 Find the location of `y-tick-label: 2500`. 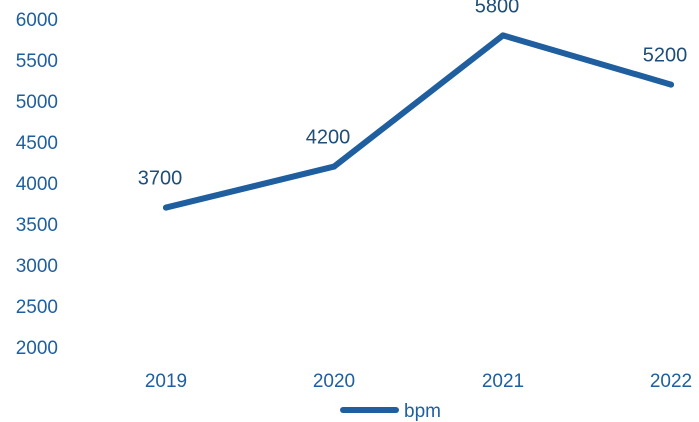

y-tick-label: 2500 is located at coordinates (37, 307).